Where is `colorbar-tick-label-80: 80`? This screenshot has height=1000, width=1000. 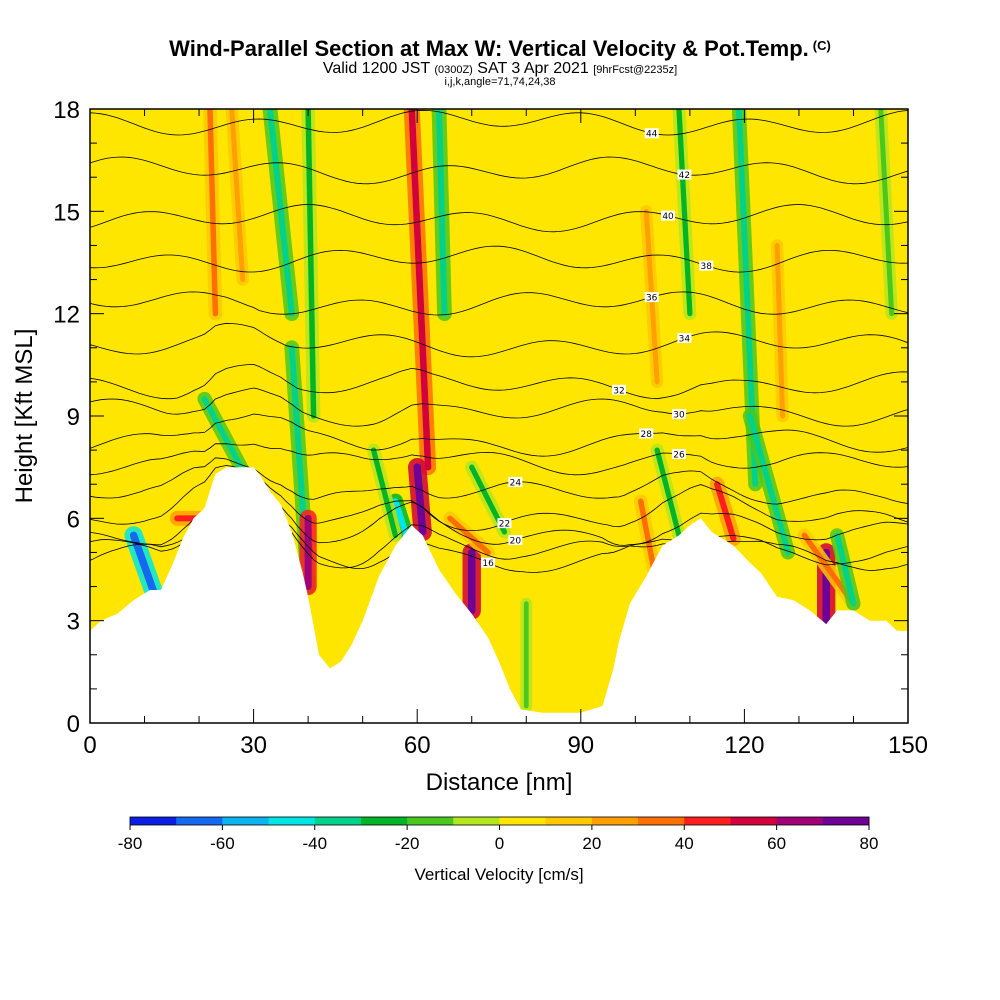 colorbar-tick-label-80: 80 is located at coordinates (869, 843).